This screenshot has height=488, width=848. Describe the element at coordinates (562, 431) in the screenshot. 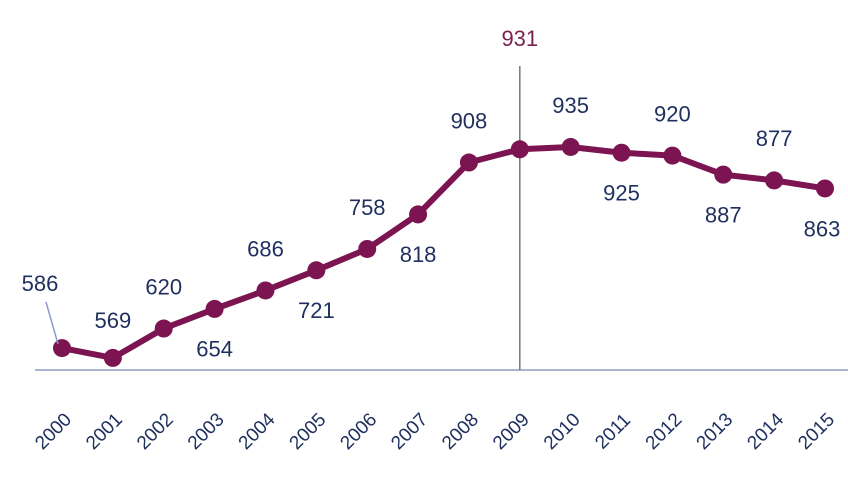

I see `x-tick-label: 2010` at that location.